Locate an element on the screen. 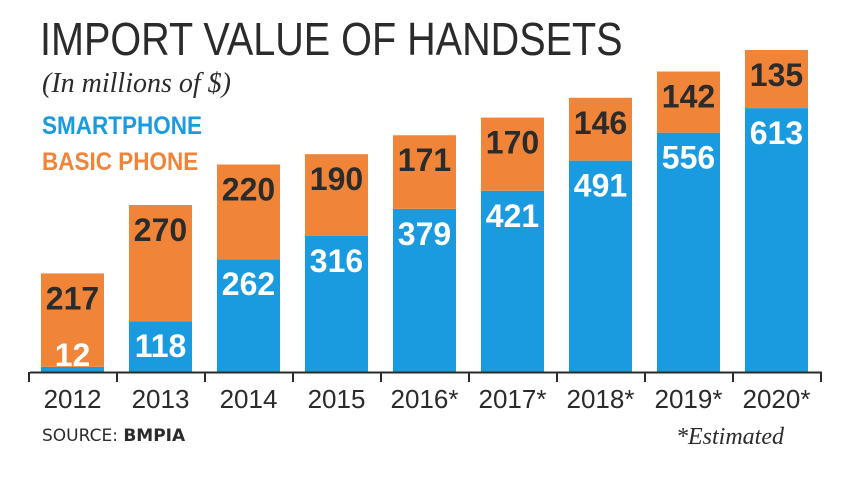 The height and width of the screenshot is (484, 860). bar-basic-phone-2015 is located at coordinates (336, 195).